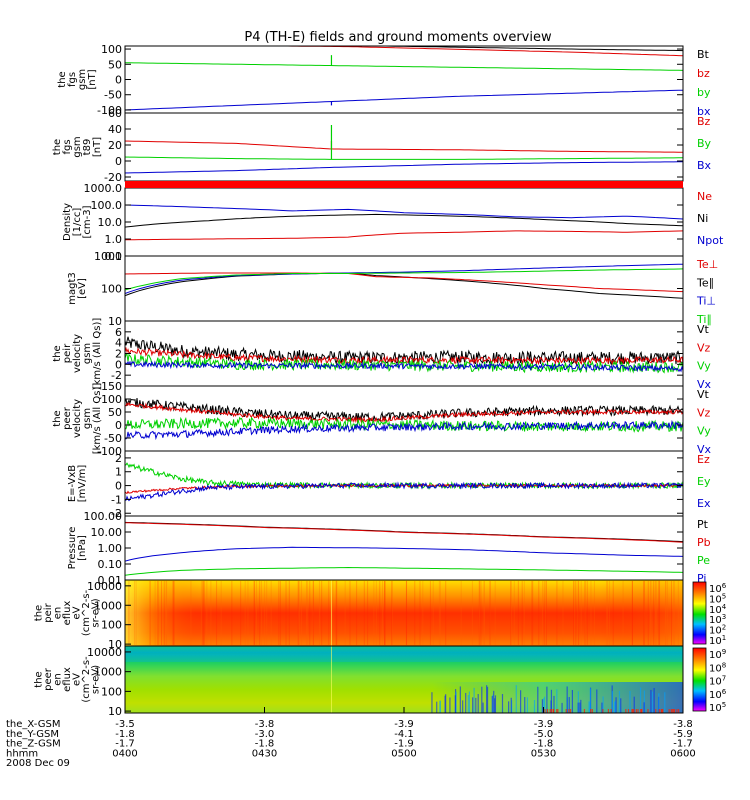 The height and width of the screenshot is (800, 750). I want to click on legend-entry: Vt, so click(703, 329).